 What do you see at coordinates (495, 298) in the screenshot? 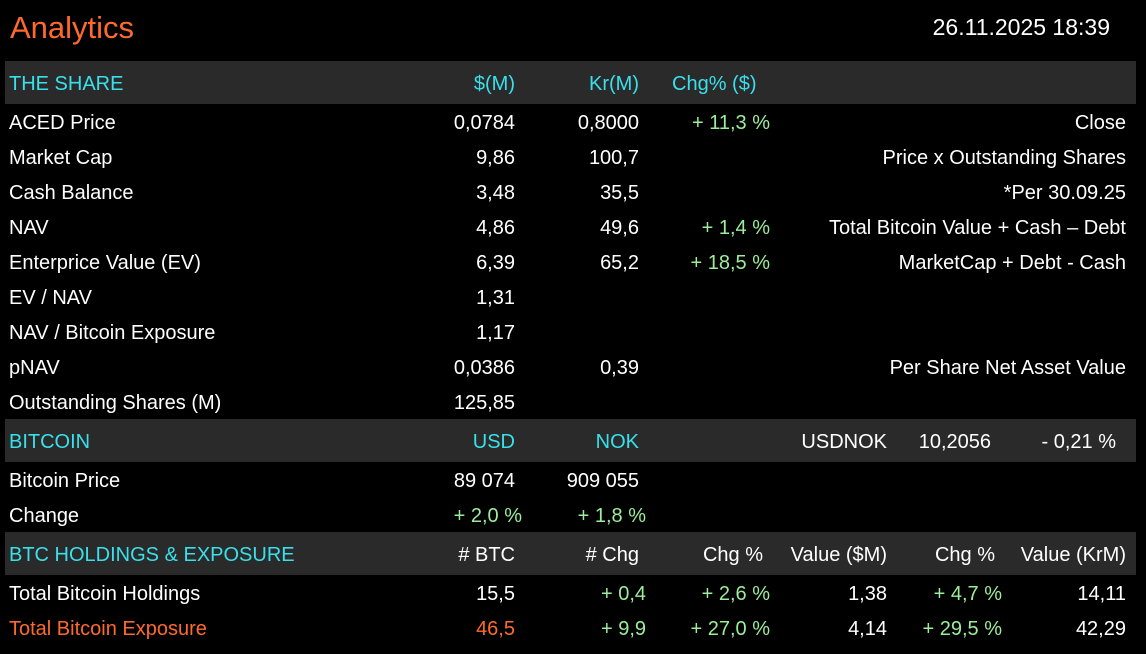
I see `row-usd-value: 1,31` at bounding box center [495, 298].